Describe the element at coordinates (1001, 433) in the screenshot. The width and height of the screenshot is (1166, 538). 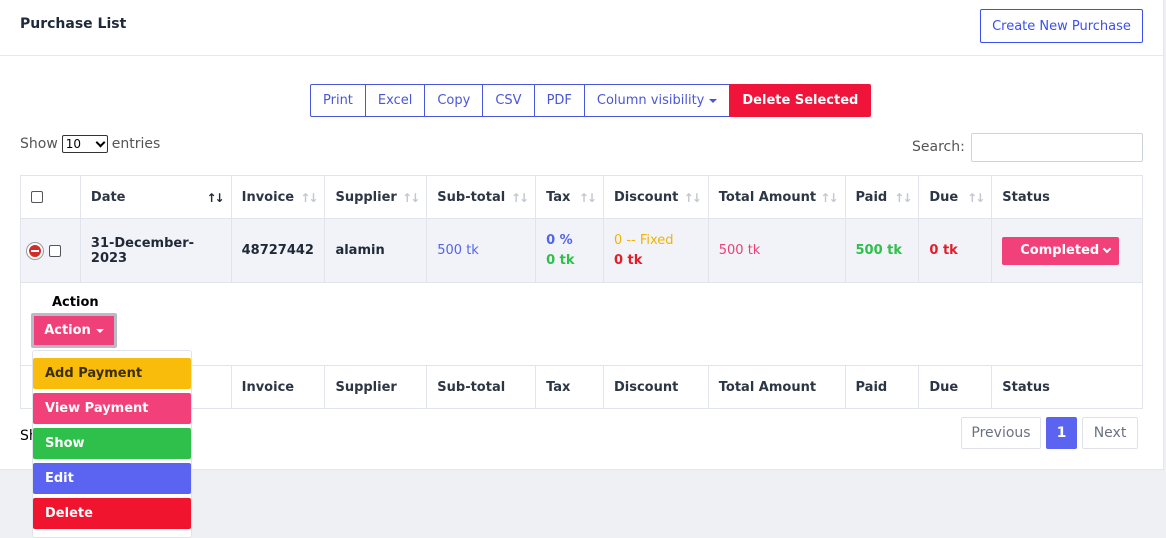
I see `previous-page-button: Previous` at that location.